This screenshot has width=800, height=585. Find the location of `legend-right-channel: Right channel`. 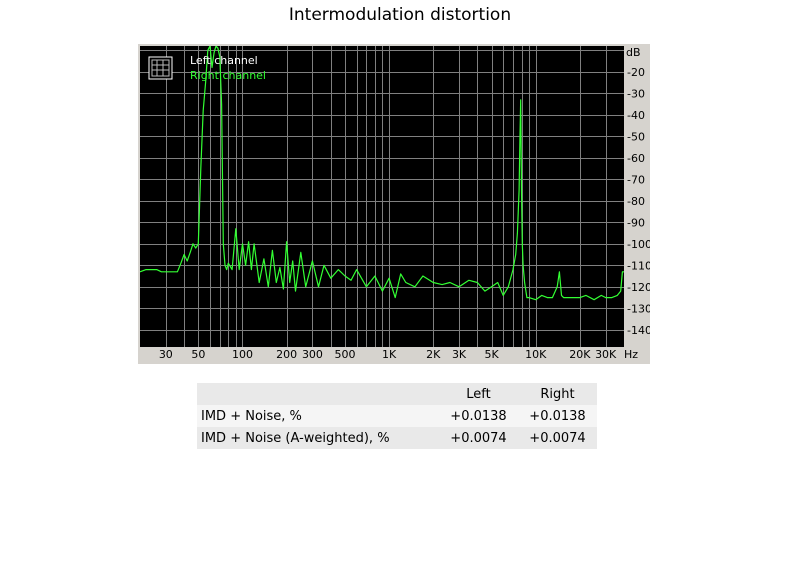

legend-right-channel: Right channel is located at coordinates (228, 75).